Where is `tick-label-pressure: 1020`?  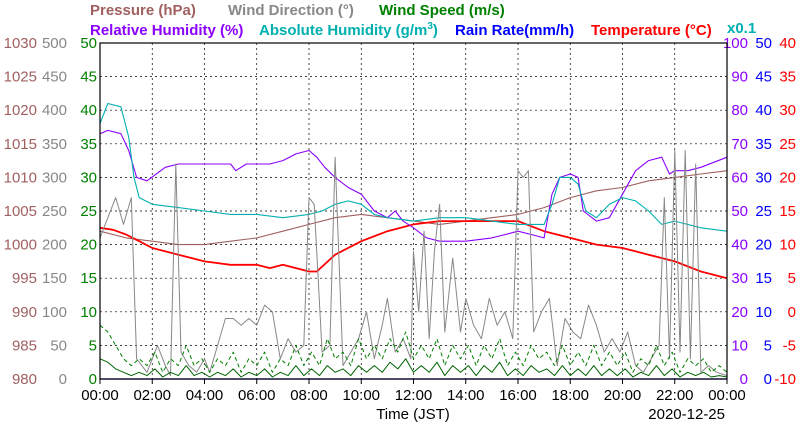 tick-label-pressure: 1020 is located at coordinates (20, 110).